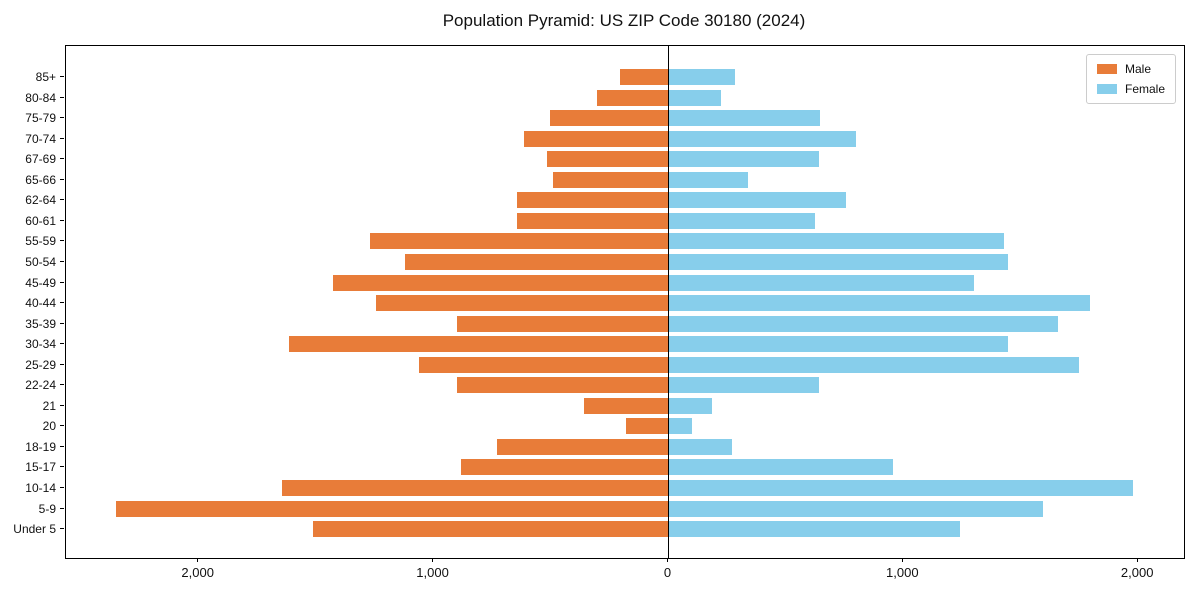  What do you see at coordinates (40, 323) in the screenshot?
I see `ytick-label: 35-39` at bounding box center [40, 323].